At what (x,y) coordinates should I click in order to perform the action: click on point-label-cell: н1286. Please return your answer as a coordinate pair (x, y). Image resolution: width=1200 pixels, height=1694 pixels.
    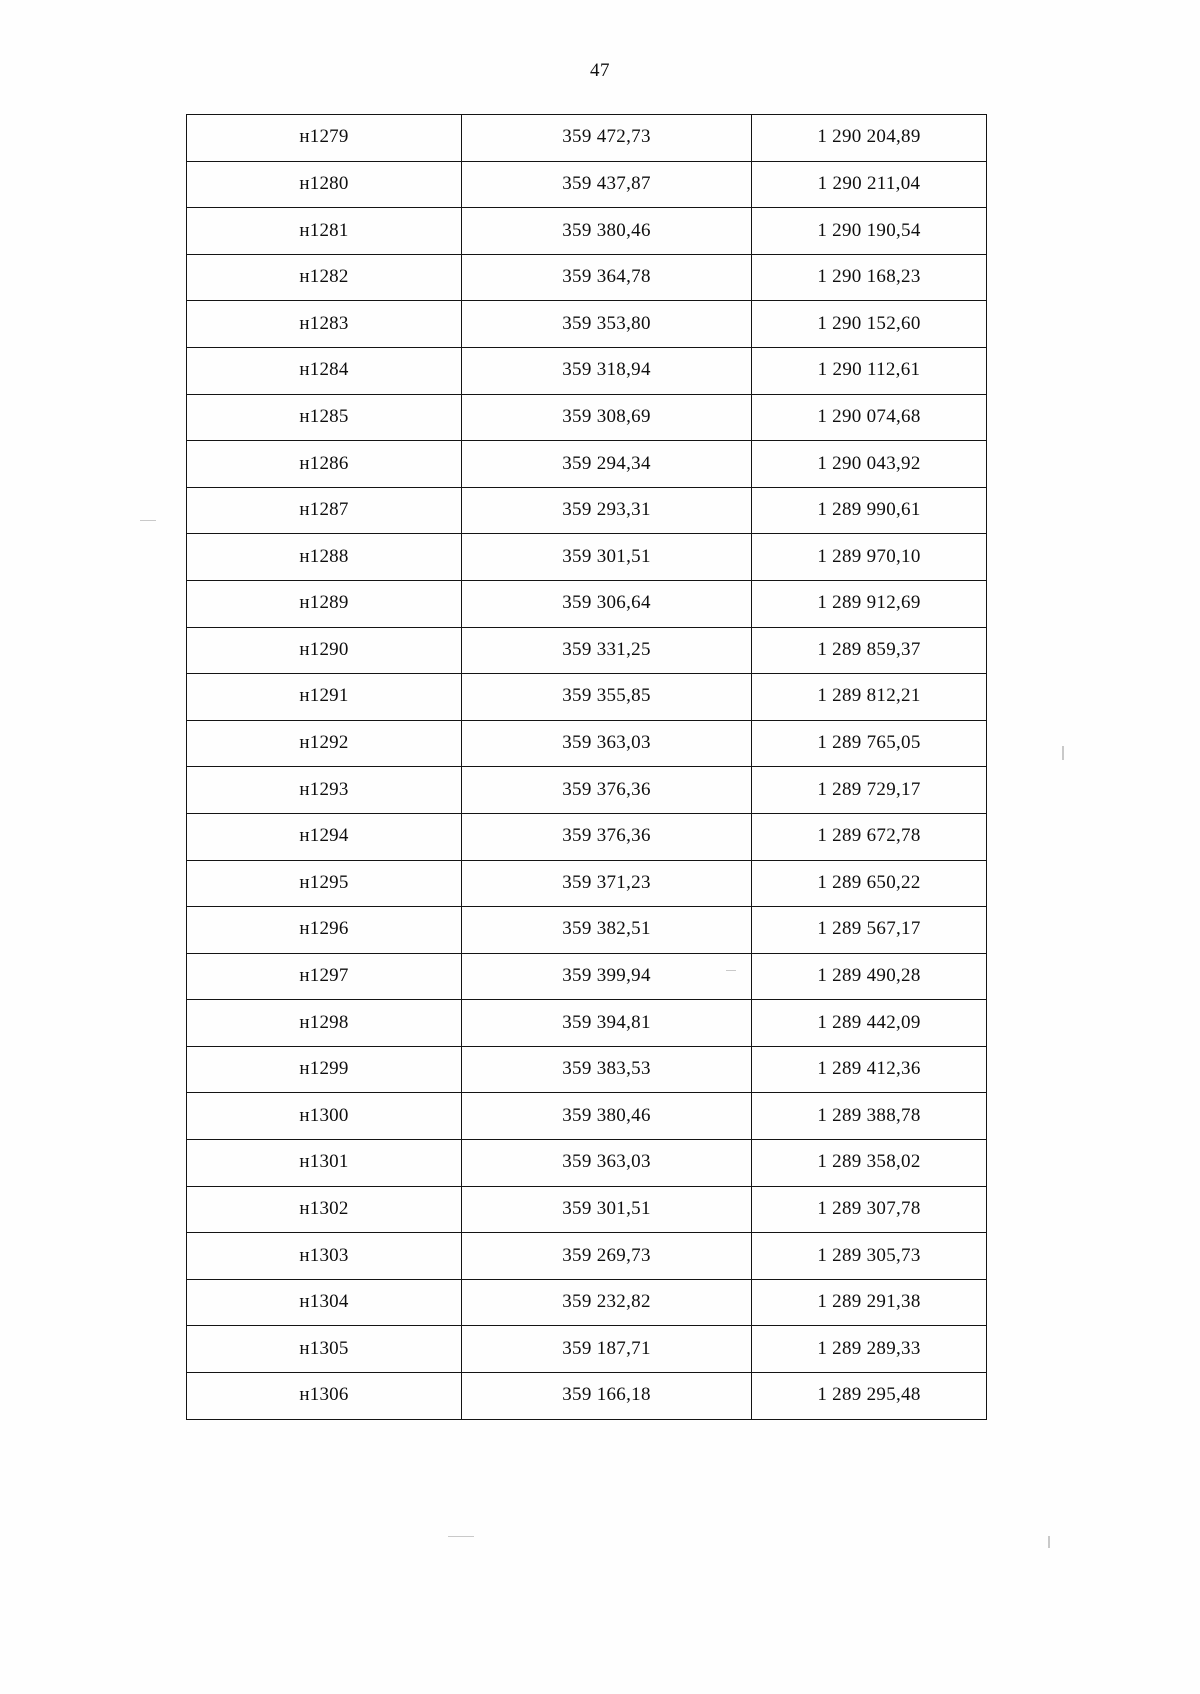
    Looking at the image, I should click on (324, 464).